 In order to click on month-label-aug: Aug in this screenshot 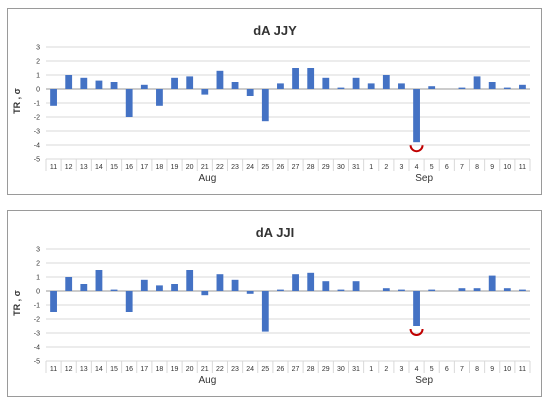, I will do `click(207, 380)`.